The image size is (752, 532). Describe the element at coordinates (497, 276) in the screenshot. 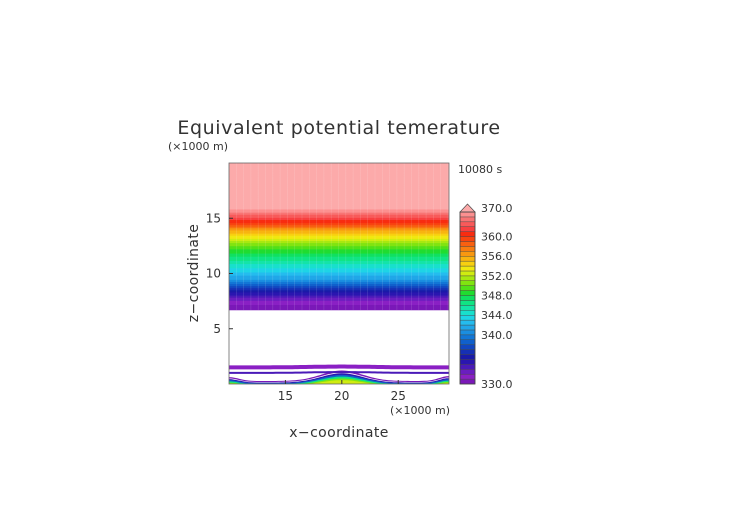

I see `colorbar-tick-label: 352.0` at that location.